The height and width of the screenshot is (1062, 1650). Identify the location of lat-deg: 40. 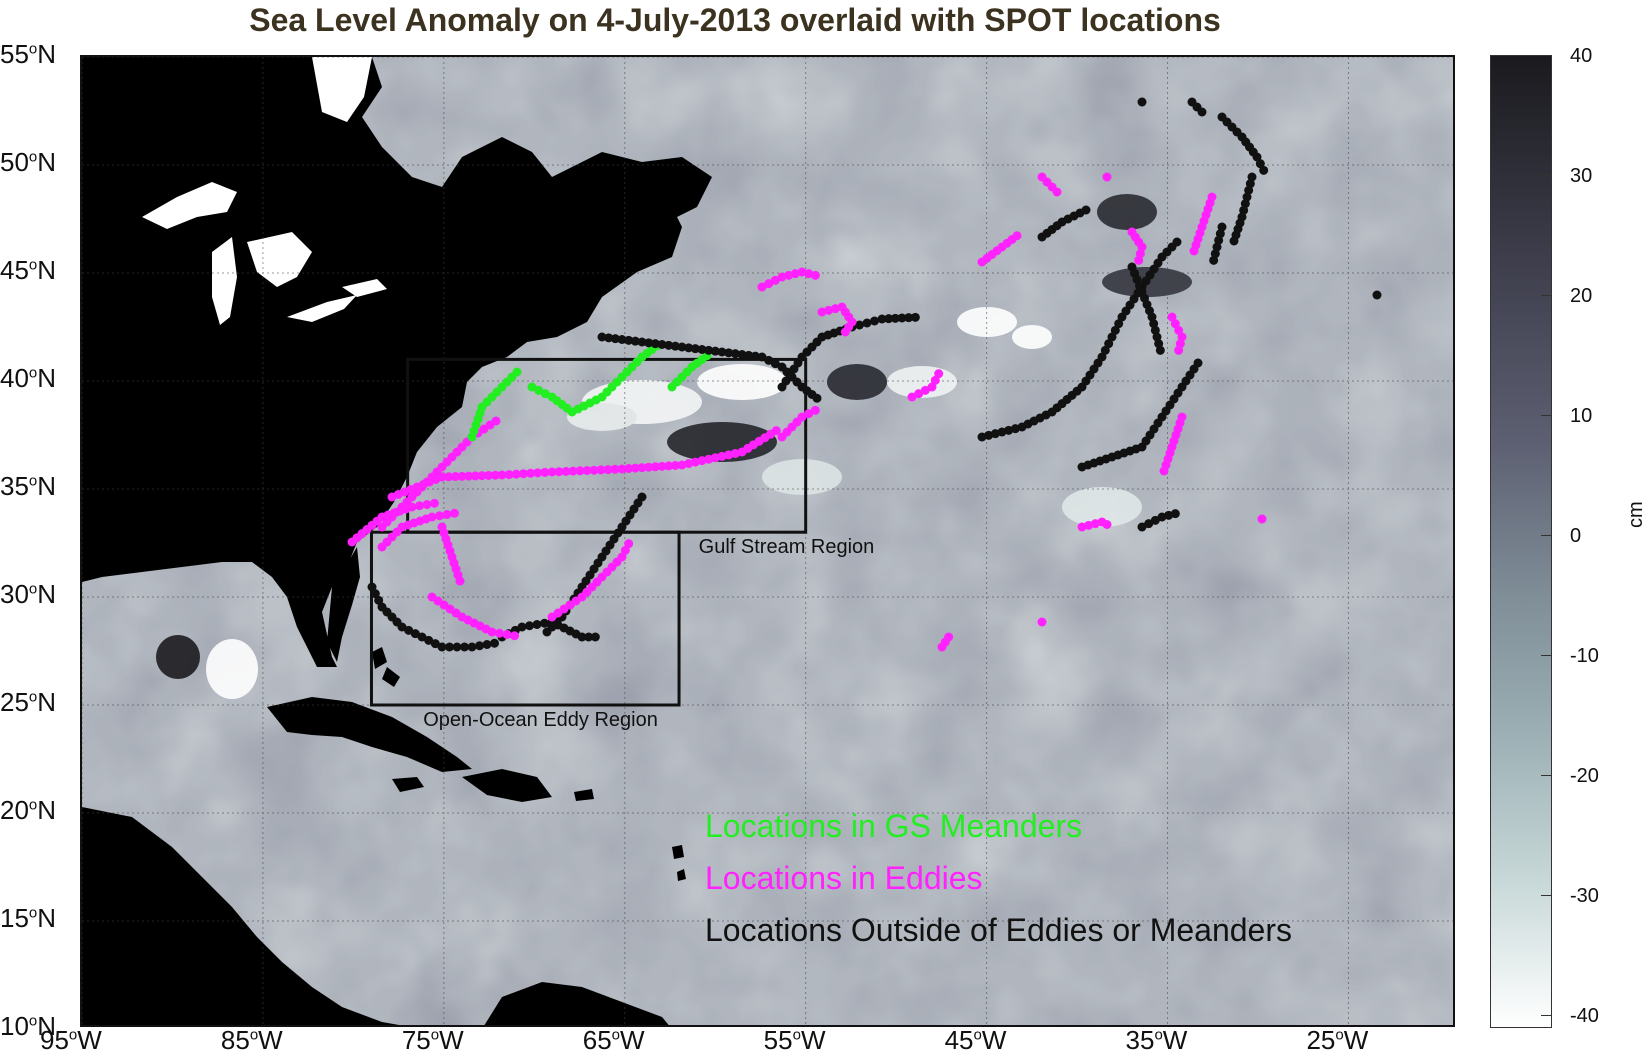
(14, 378).